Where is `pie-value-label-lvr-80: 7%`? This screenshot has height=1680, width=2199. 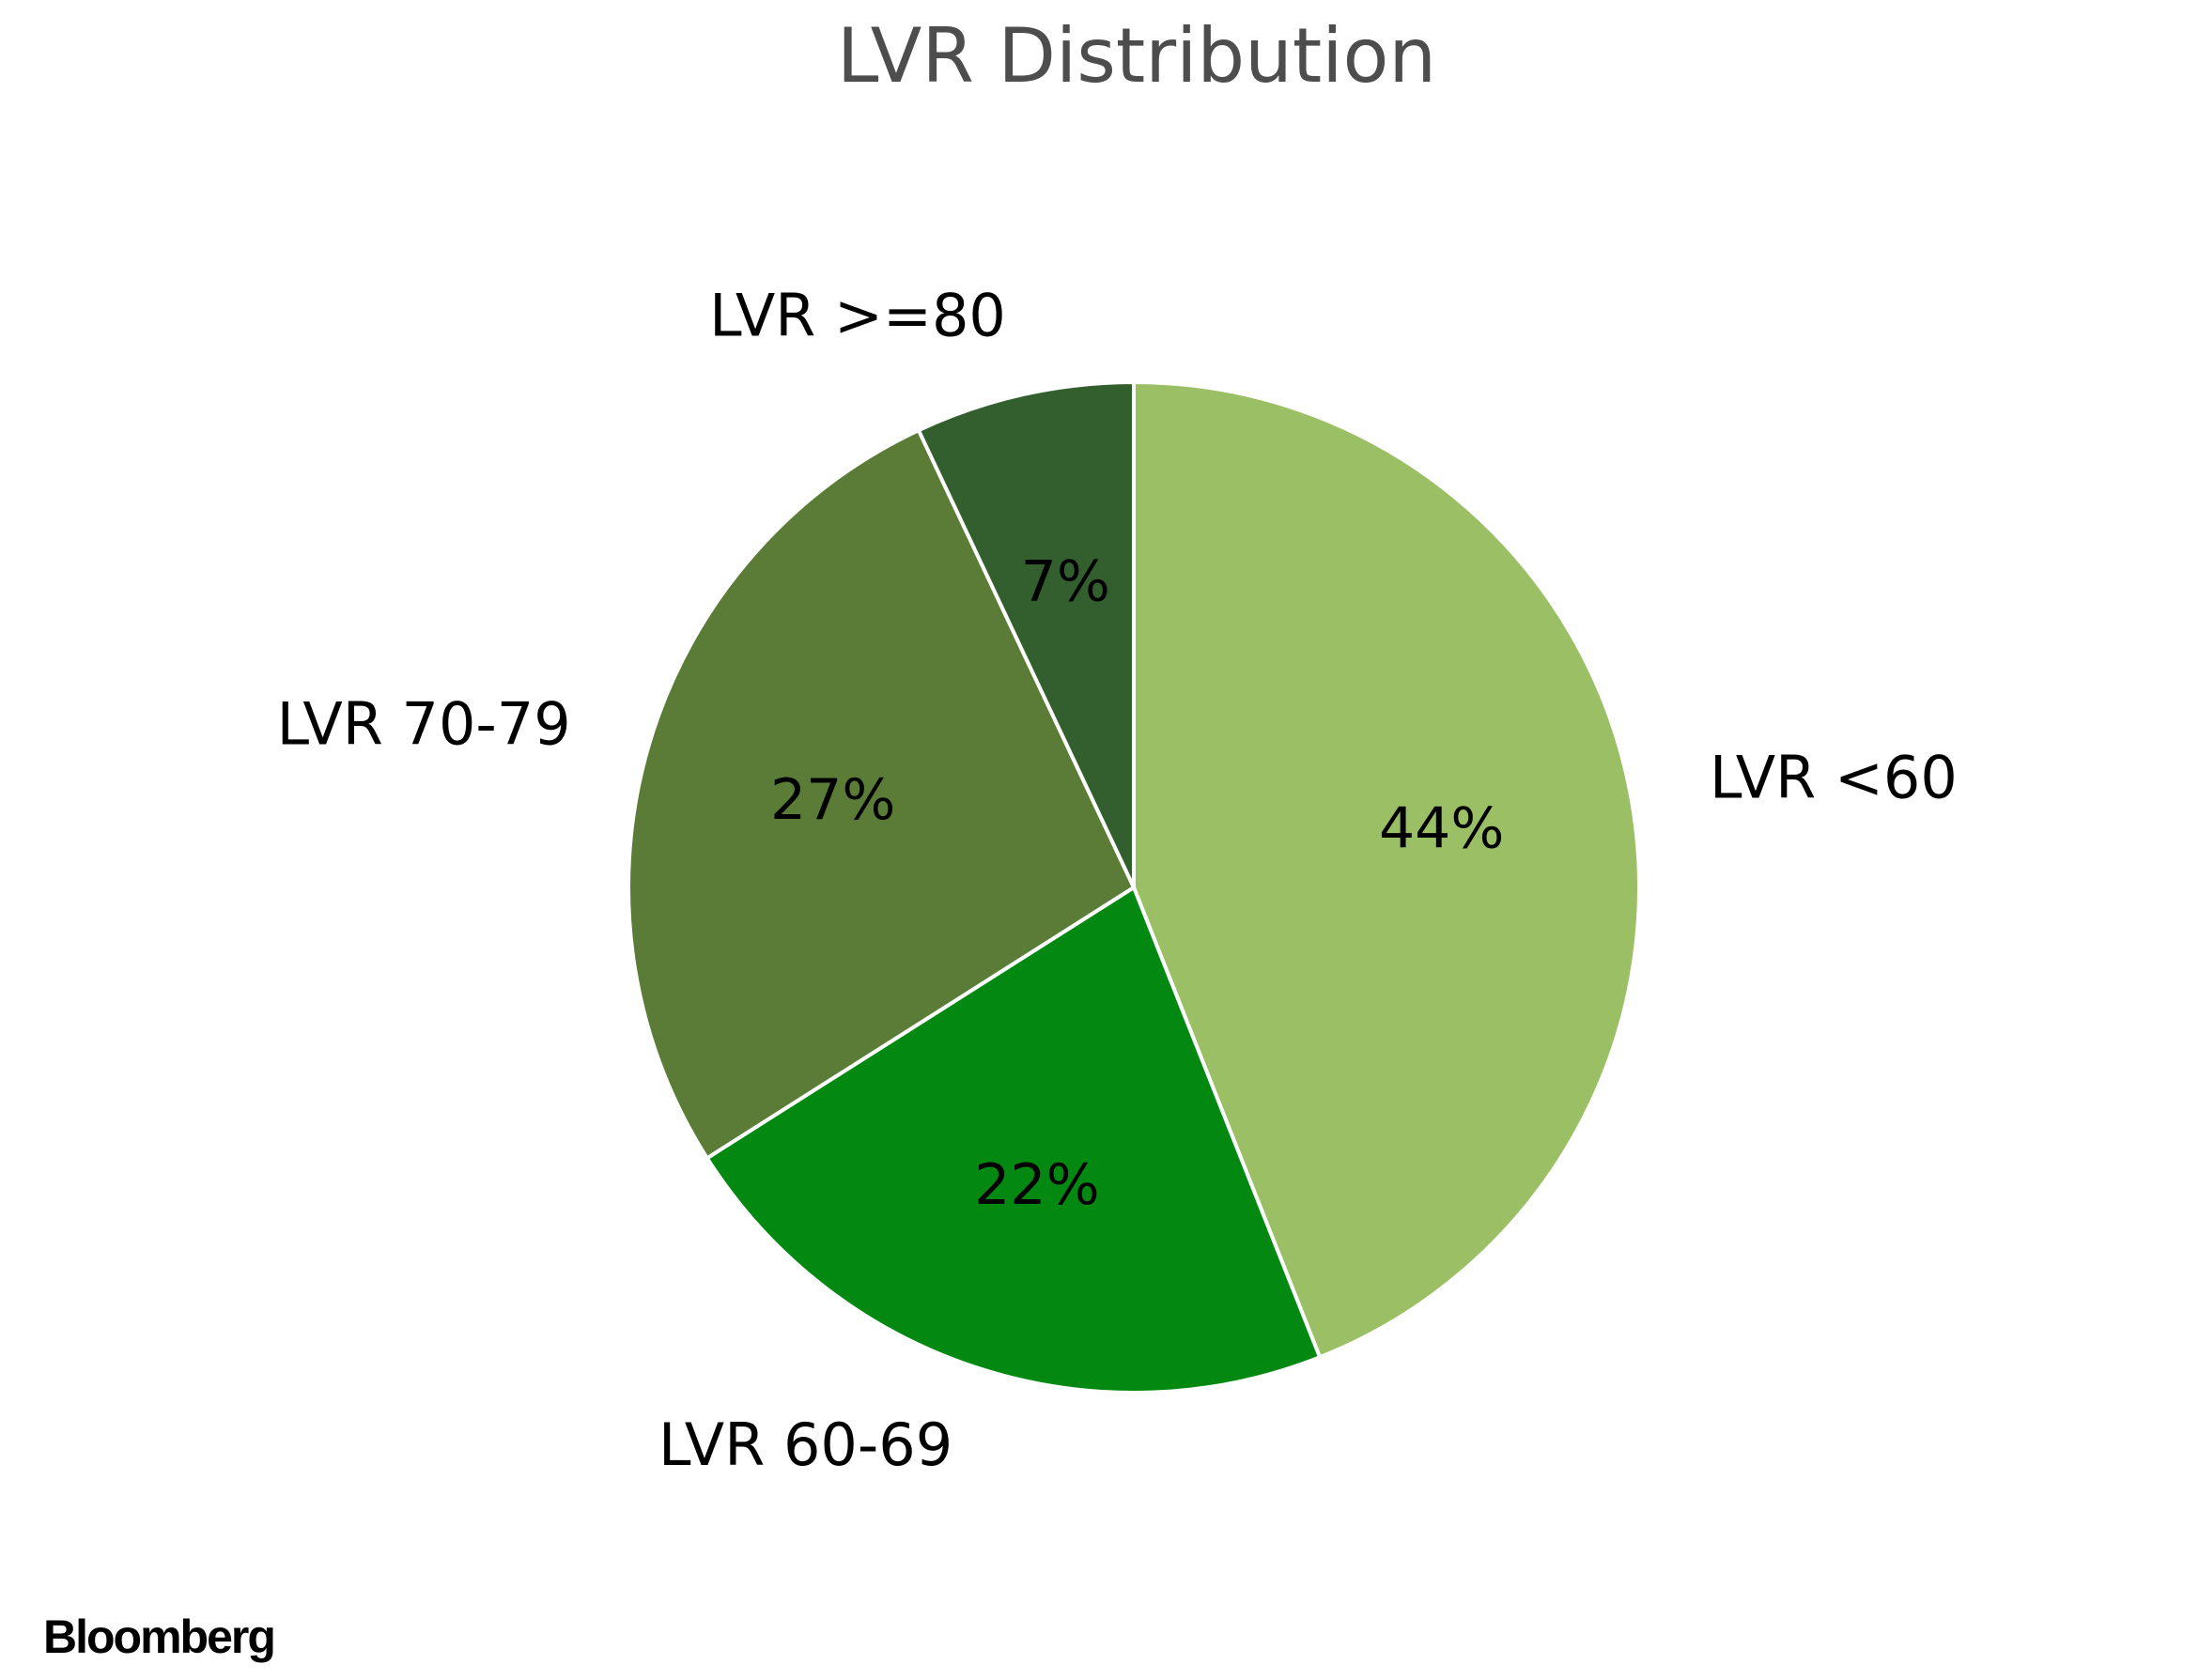
pie-value-label-lvr-80: 7% is located at coordinates (1065, 581).